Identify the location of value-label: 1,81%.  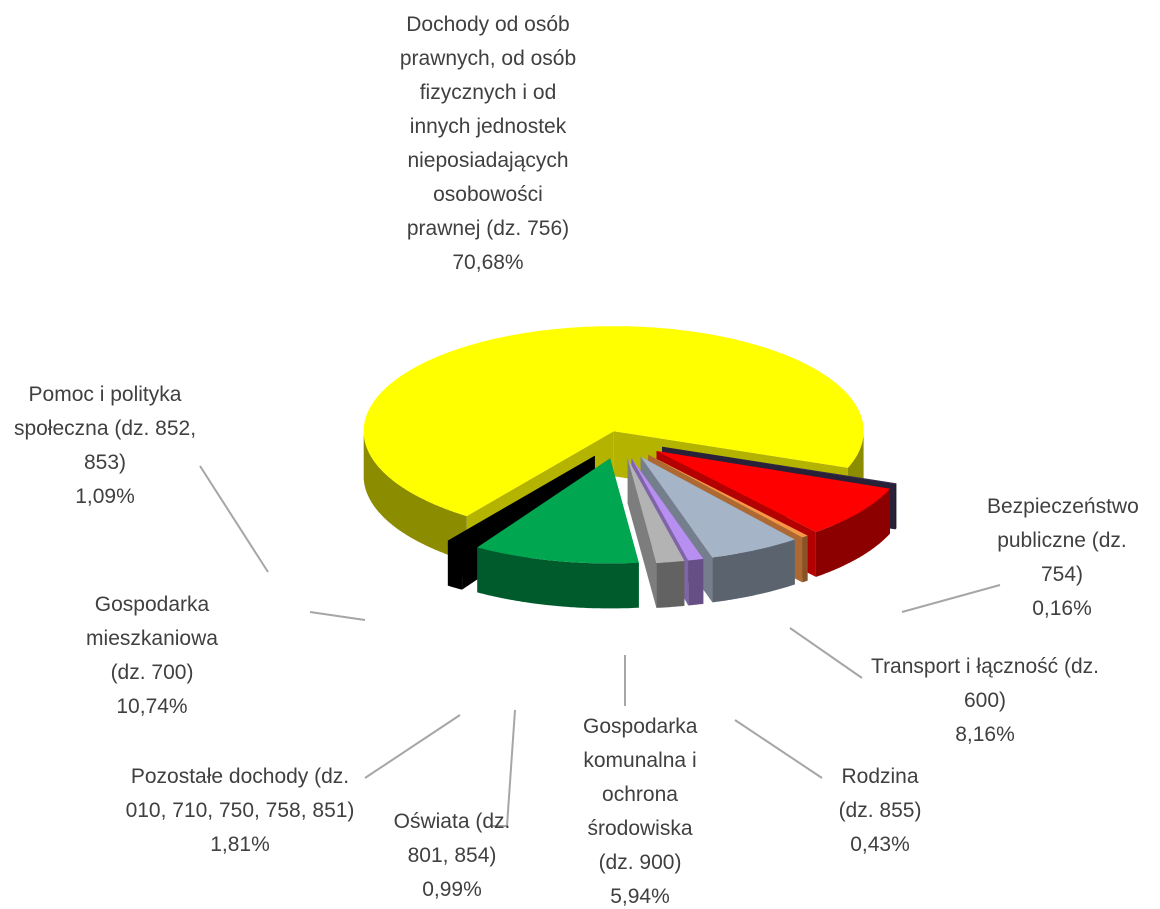
(240, 844).